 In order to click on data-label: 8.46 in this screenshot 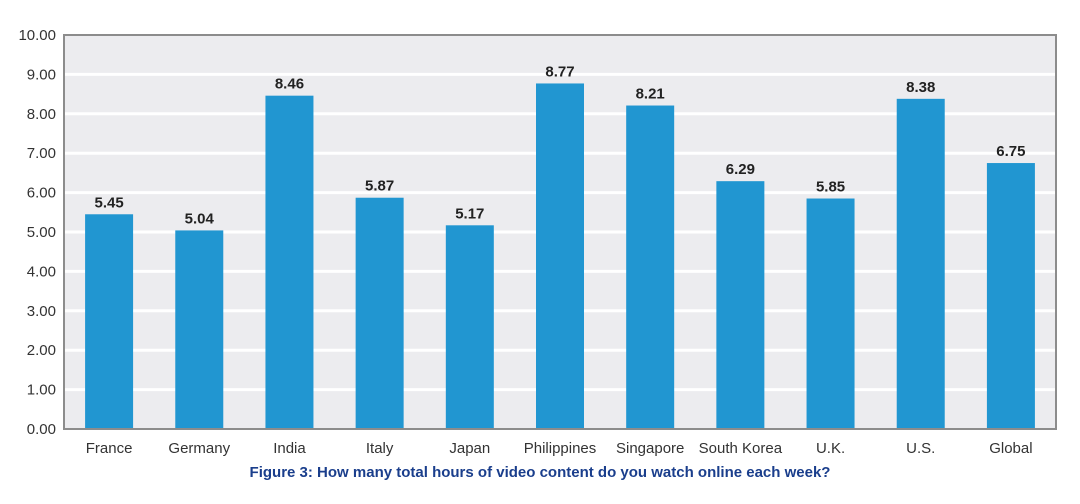, I will do `click(289, 84)`.